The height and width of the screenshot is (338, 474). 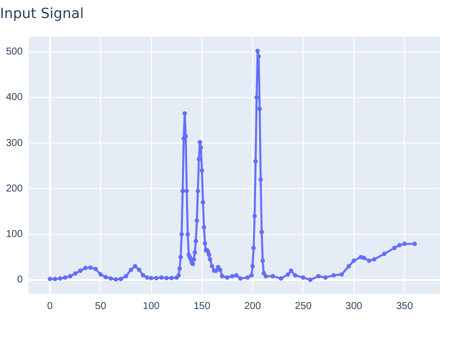 What do you see at coordinates (303, 306) in the screenshot?
I see `x-tick-label: 250` at bounding box center [303, 306].